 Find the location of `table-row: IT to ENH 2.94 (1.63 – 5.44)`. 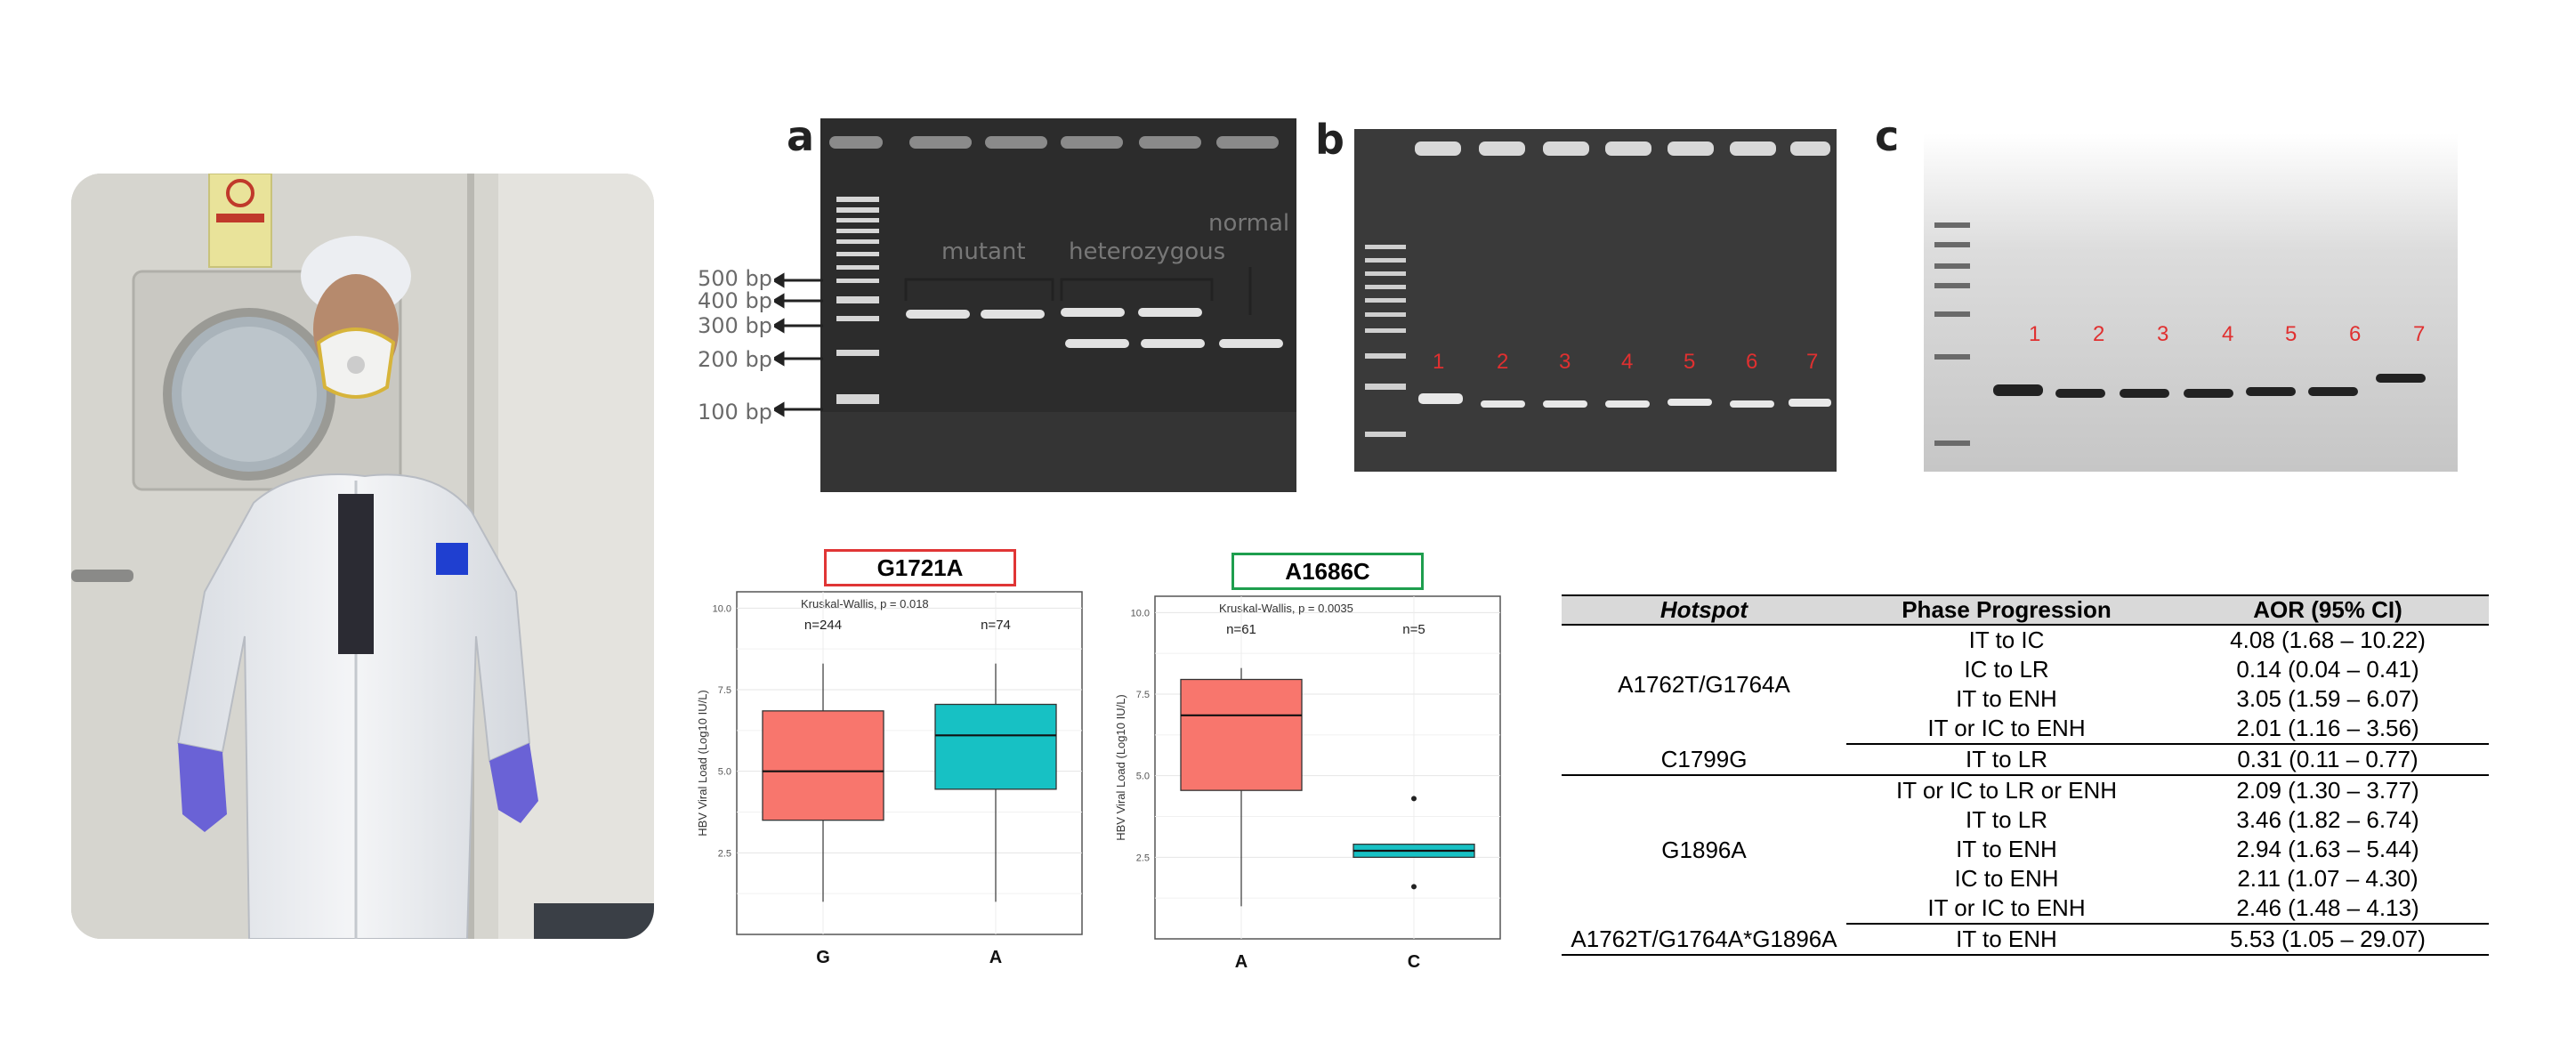

table-row: IT to ENH 2.94 (1.63 – 5.44) is located at coordinates (2025, 849).